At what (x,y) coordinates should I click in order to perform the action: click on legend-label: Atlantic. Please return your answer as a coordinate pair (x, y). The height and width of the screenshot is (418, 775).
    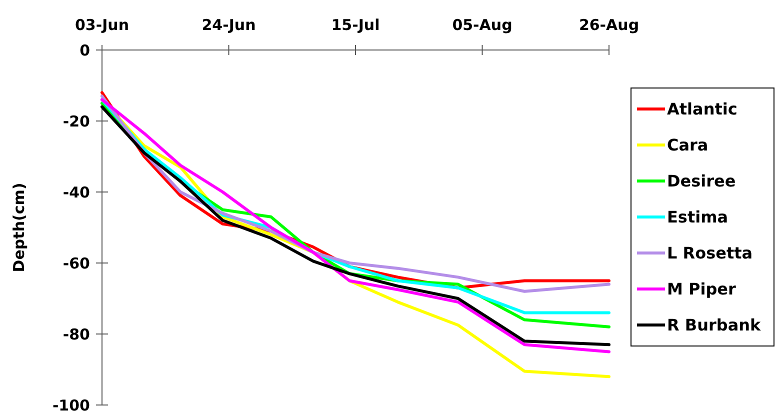
    Looking at the image, I should click on (702, 109).